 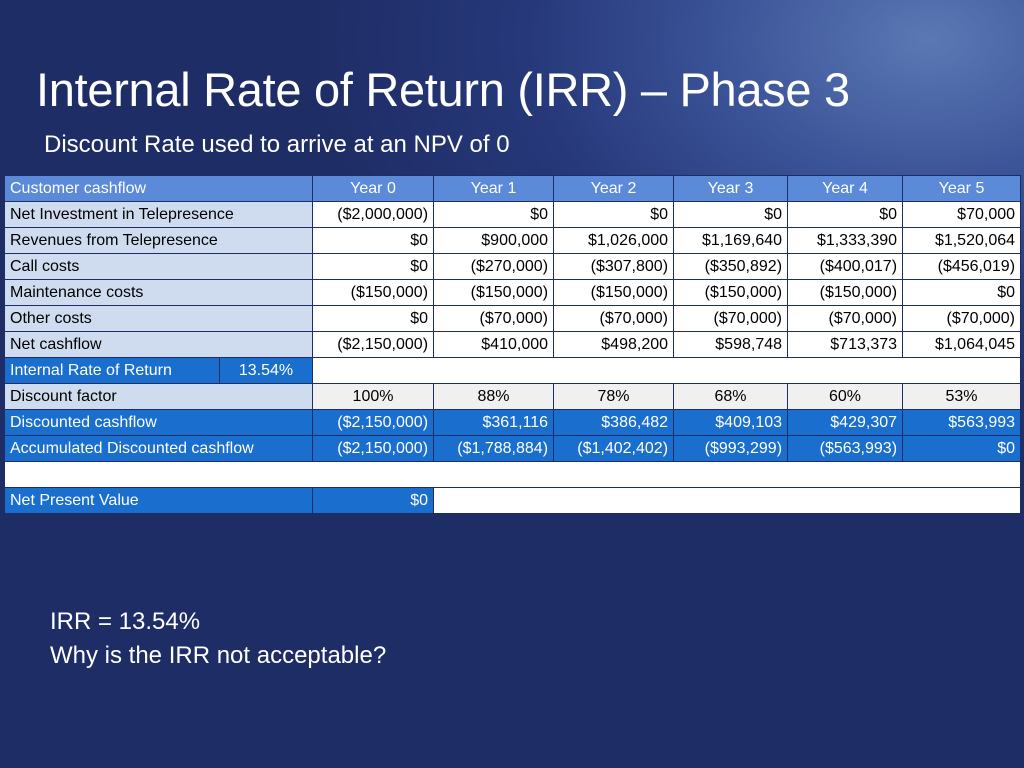 What do you see at coordinates (731, 448) in the screenshot?
I see `table-cell: ($993,299)` at bounding box center [731, 448].